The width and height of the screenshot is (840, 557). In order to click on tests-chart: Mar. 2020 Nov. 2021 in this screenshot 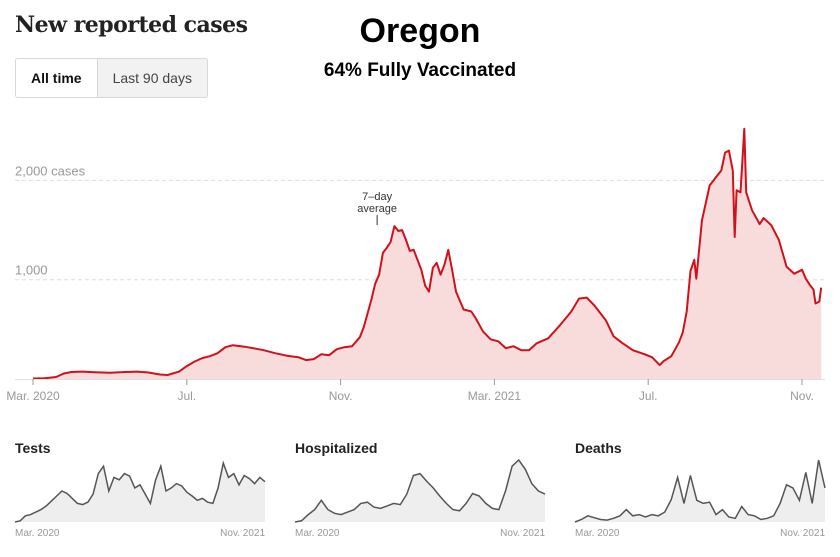, I will do `click(140, 499)`.